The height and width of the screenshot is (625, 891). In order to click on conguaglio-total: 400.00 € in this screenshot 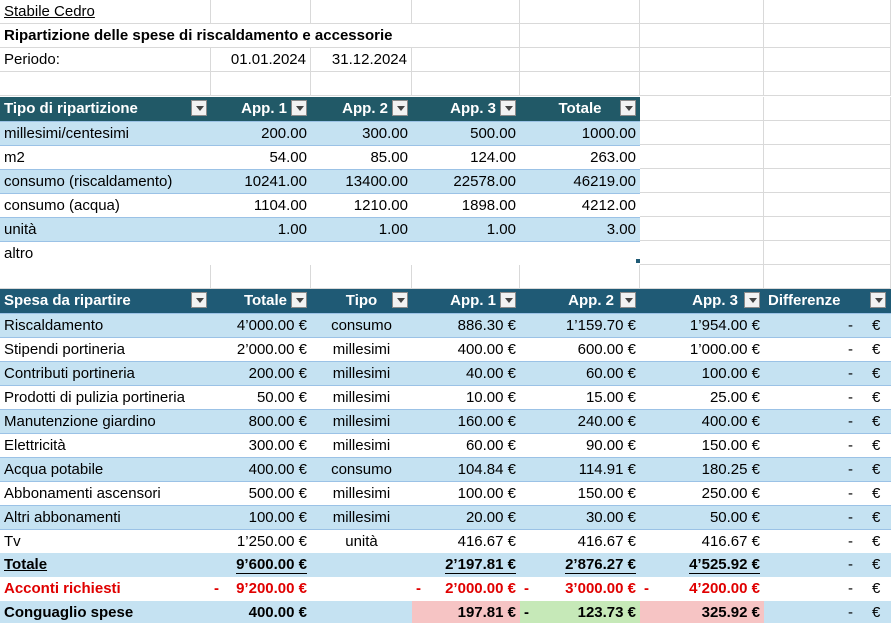, I will do `click(261, 612)`.